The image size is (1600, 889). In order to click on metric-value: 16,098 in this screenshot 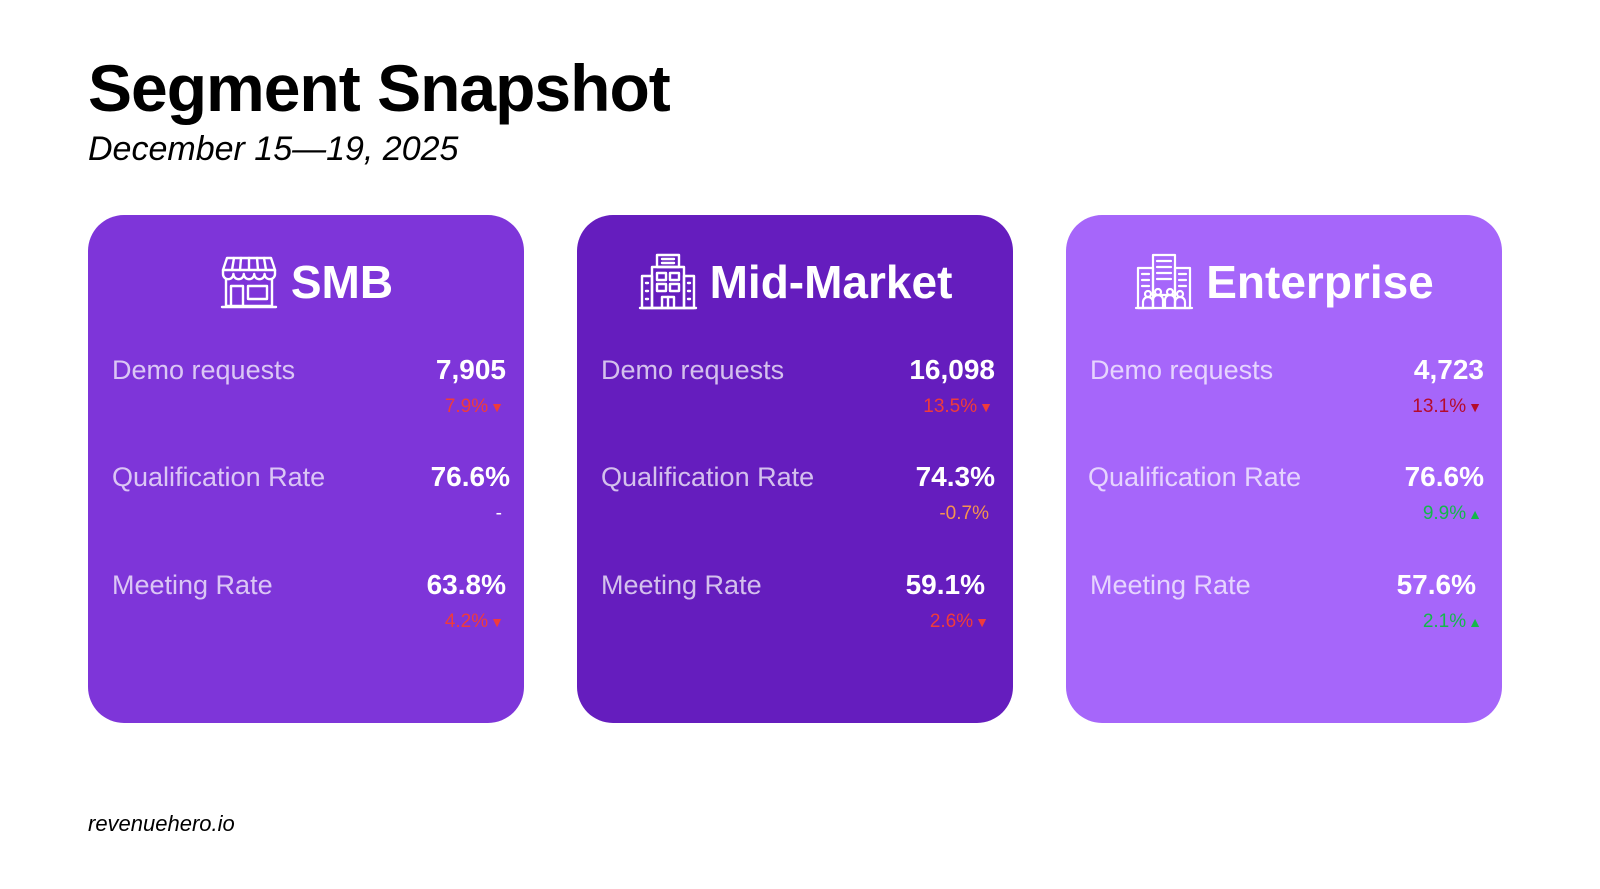, I will do `click(952, 369)`.